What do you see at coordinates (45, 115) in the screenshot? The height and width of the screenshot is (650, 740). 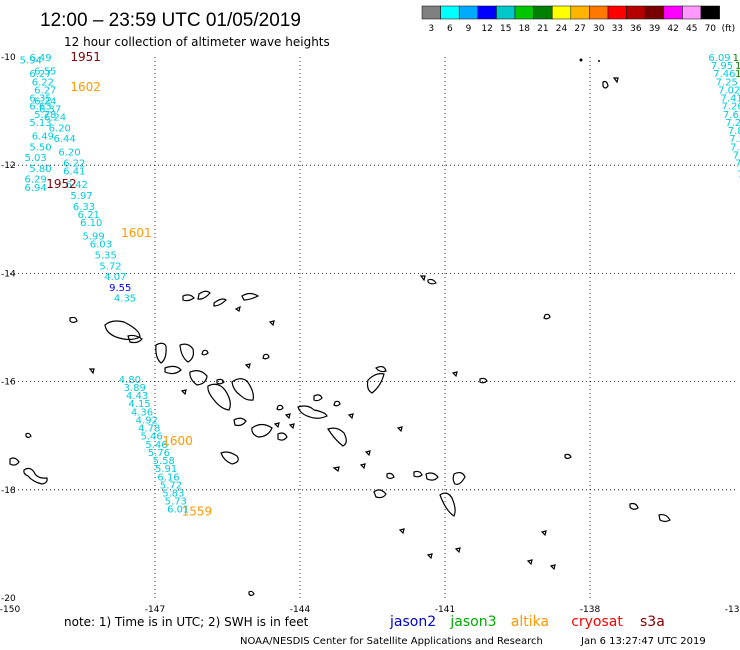 I see `swh-value-label: 5.78` at bounding box center [45, 115].